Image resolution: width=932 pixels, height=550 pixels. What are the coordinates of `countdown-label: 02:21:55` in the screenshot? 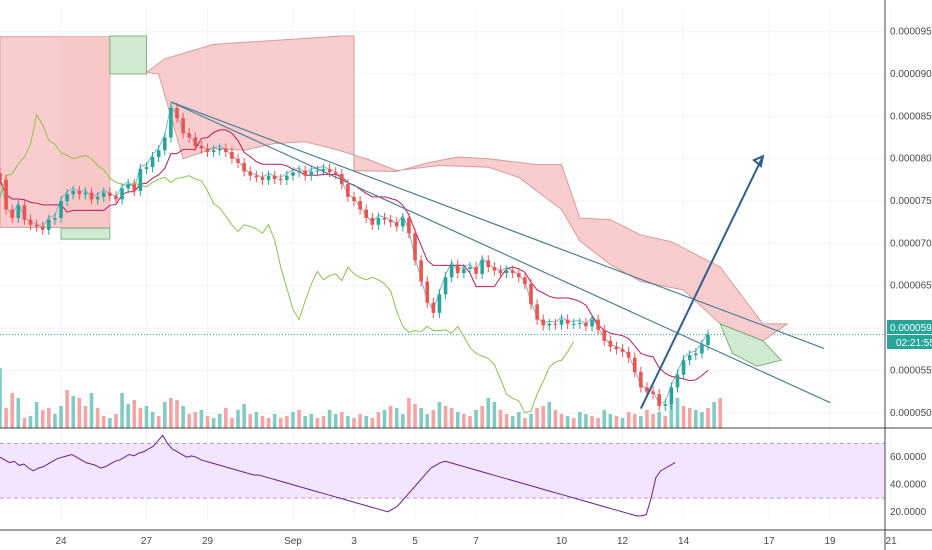 It's located at (914, 343).